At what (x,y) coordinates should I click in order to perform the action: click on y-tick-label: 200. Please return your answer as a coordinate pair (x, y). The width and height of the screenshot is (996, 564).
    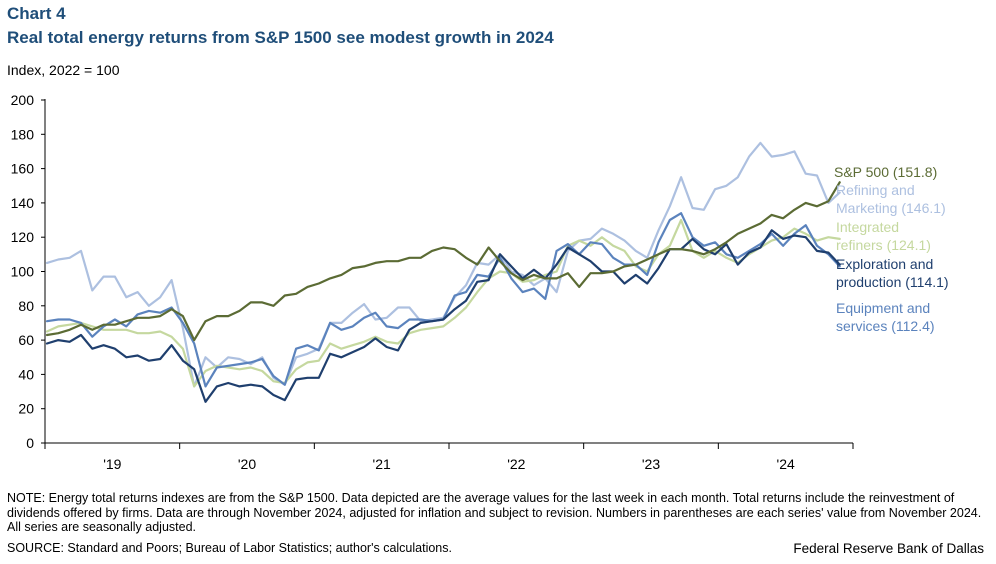
    Looking at the image, I should click on (23, 100).